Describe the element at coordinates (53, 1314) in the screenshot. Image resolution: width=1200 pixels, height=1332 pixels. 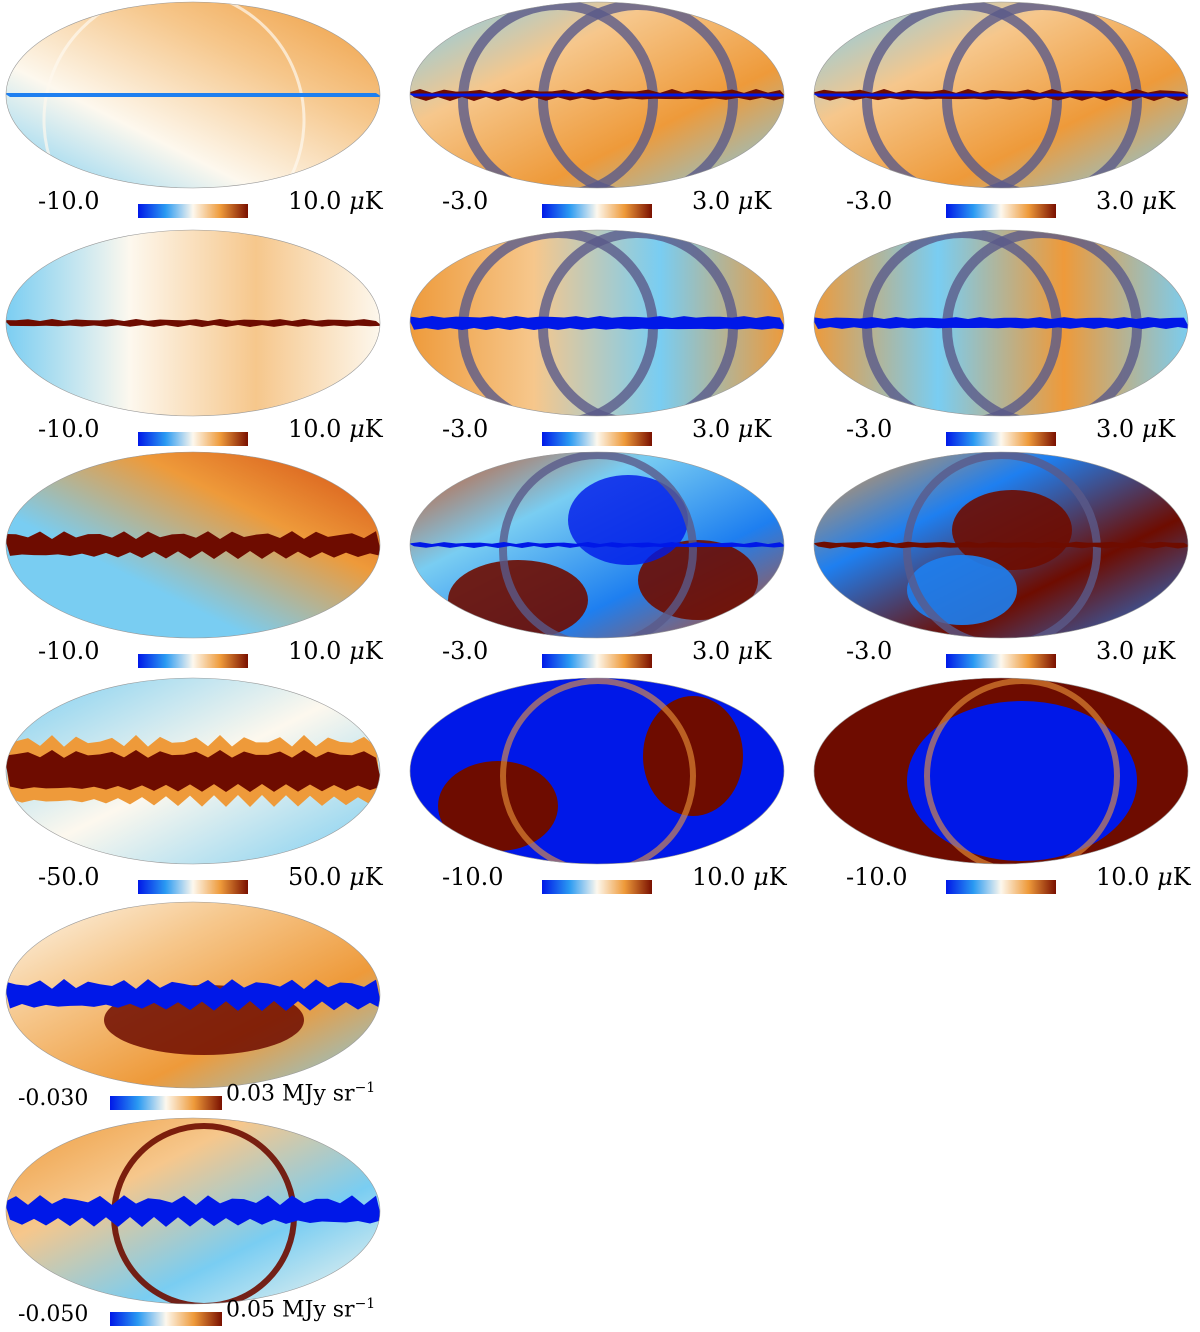
I see `colorbar-min-label: -0.050` at that location.